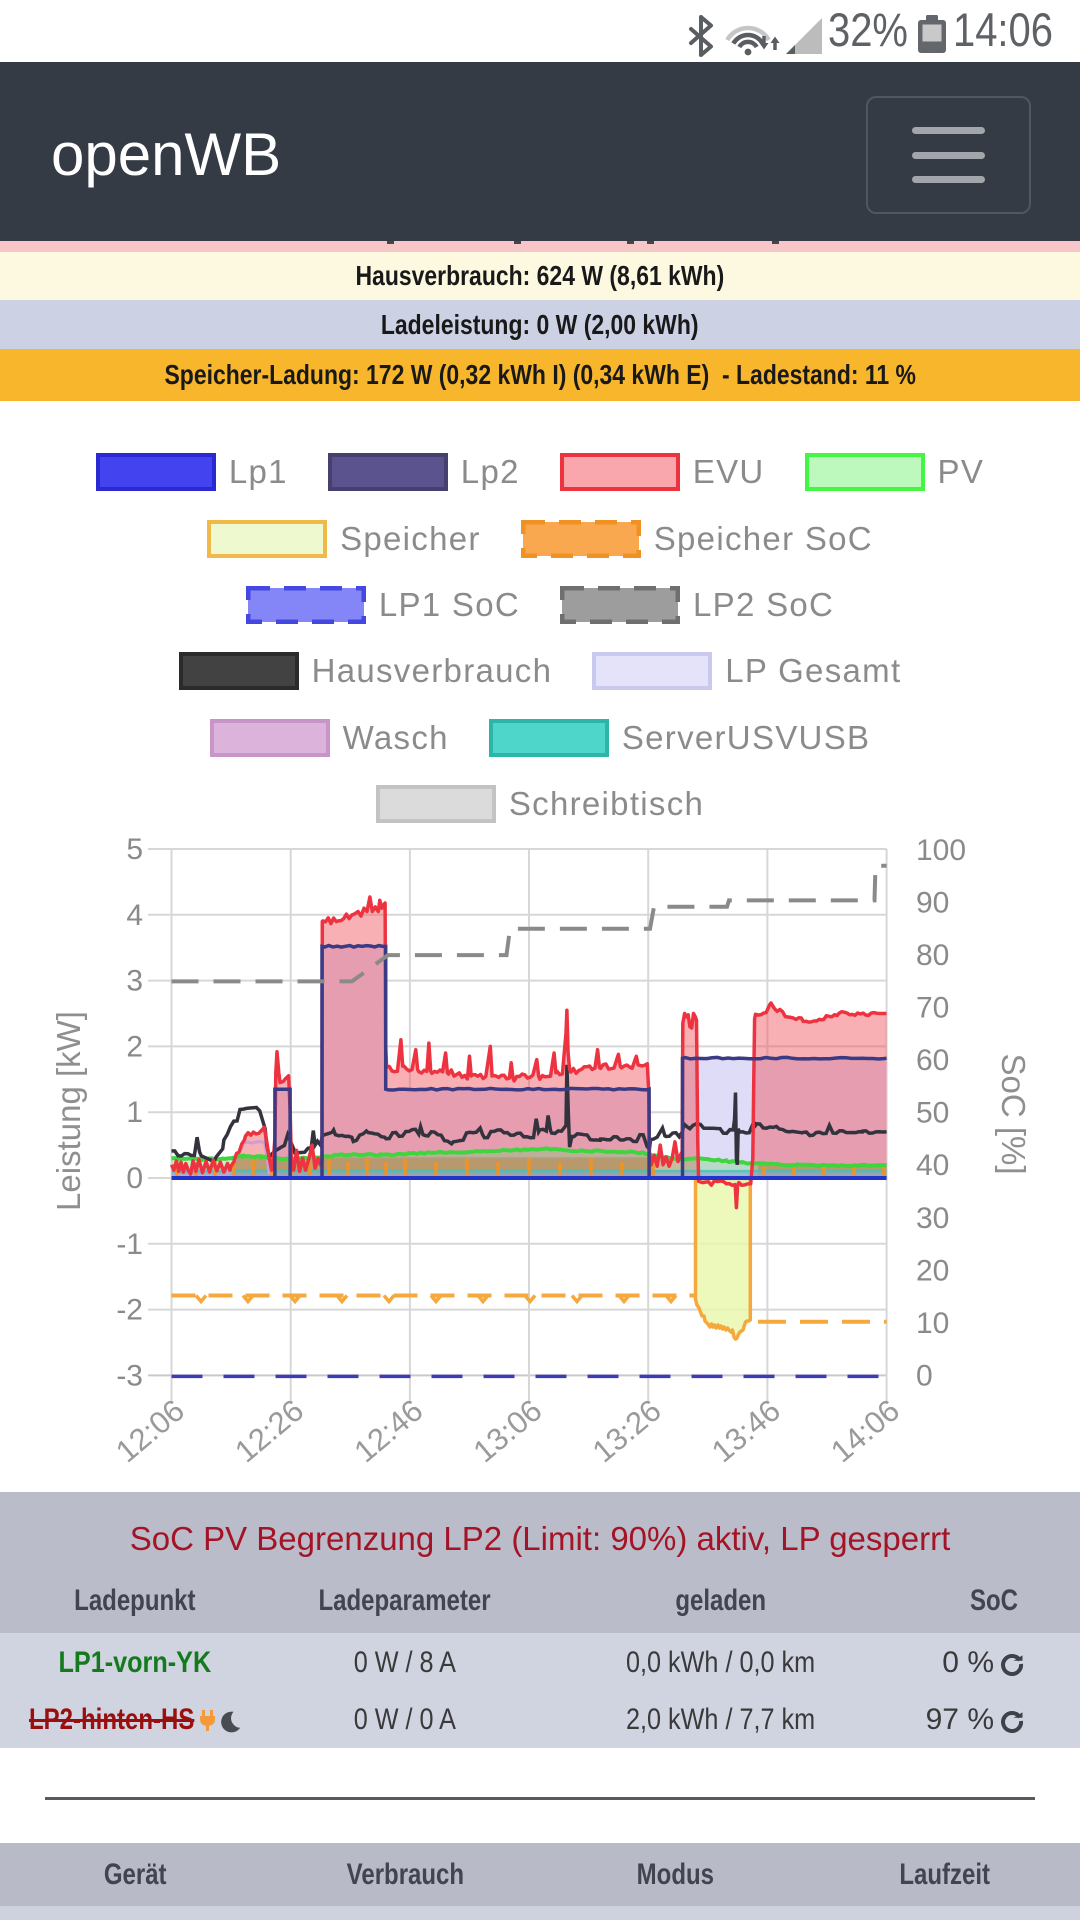  I want to click on svg-text: SoC [%], so click(1013, 1113).